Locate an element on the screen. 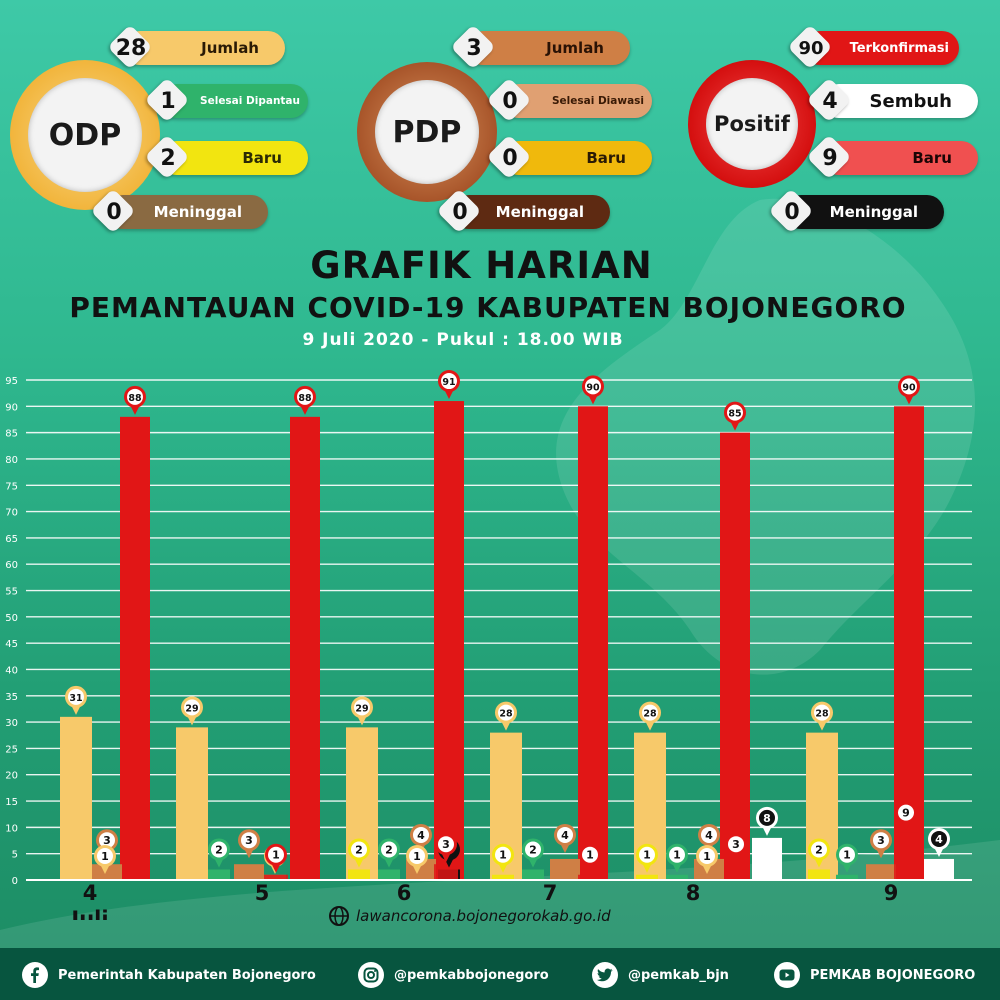  y-tick-label: 40 is located at coordinates (11, 670).